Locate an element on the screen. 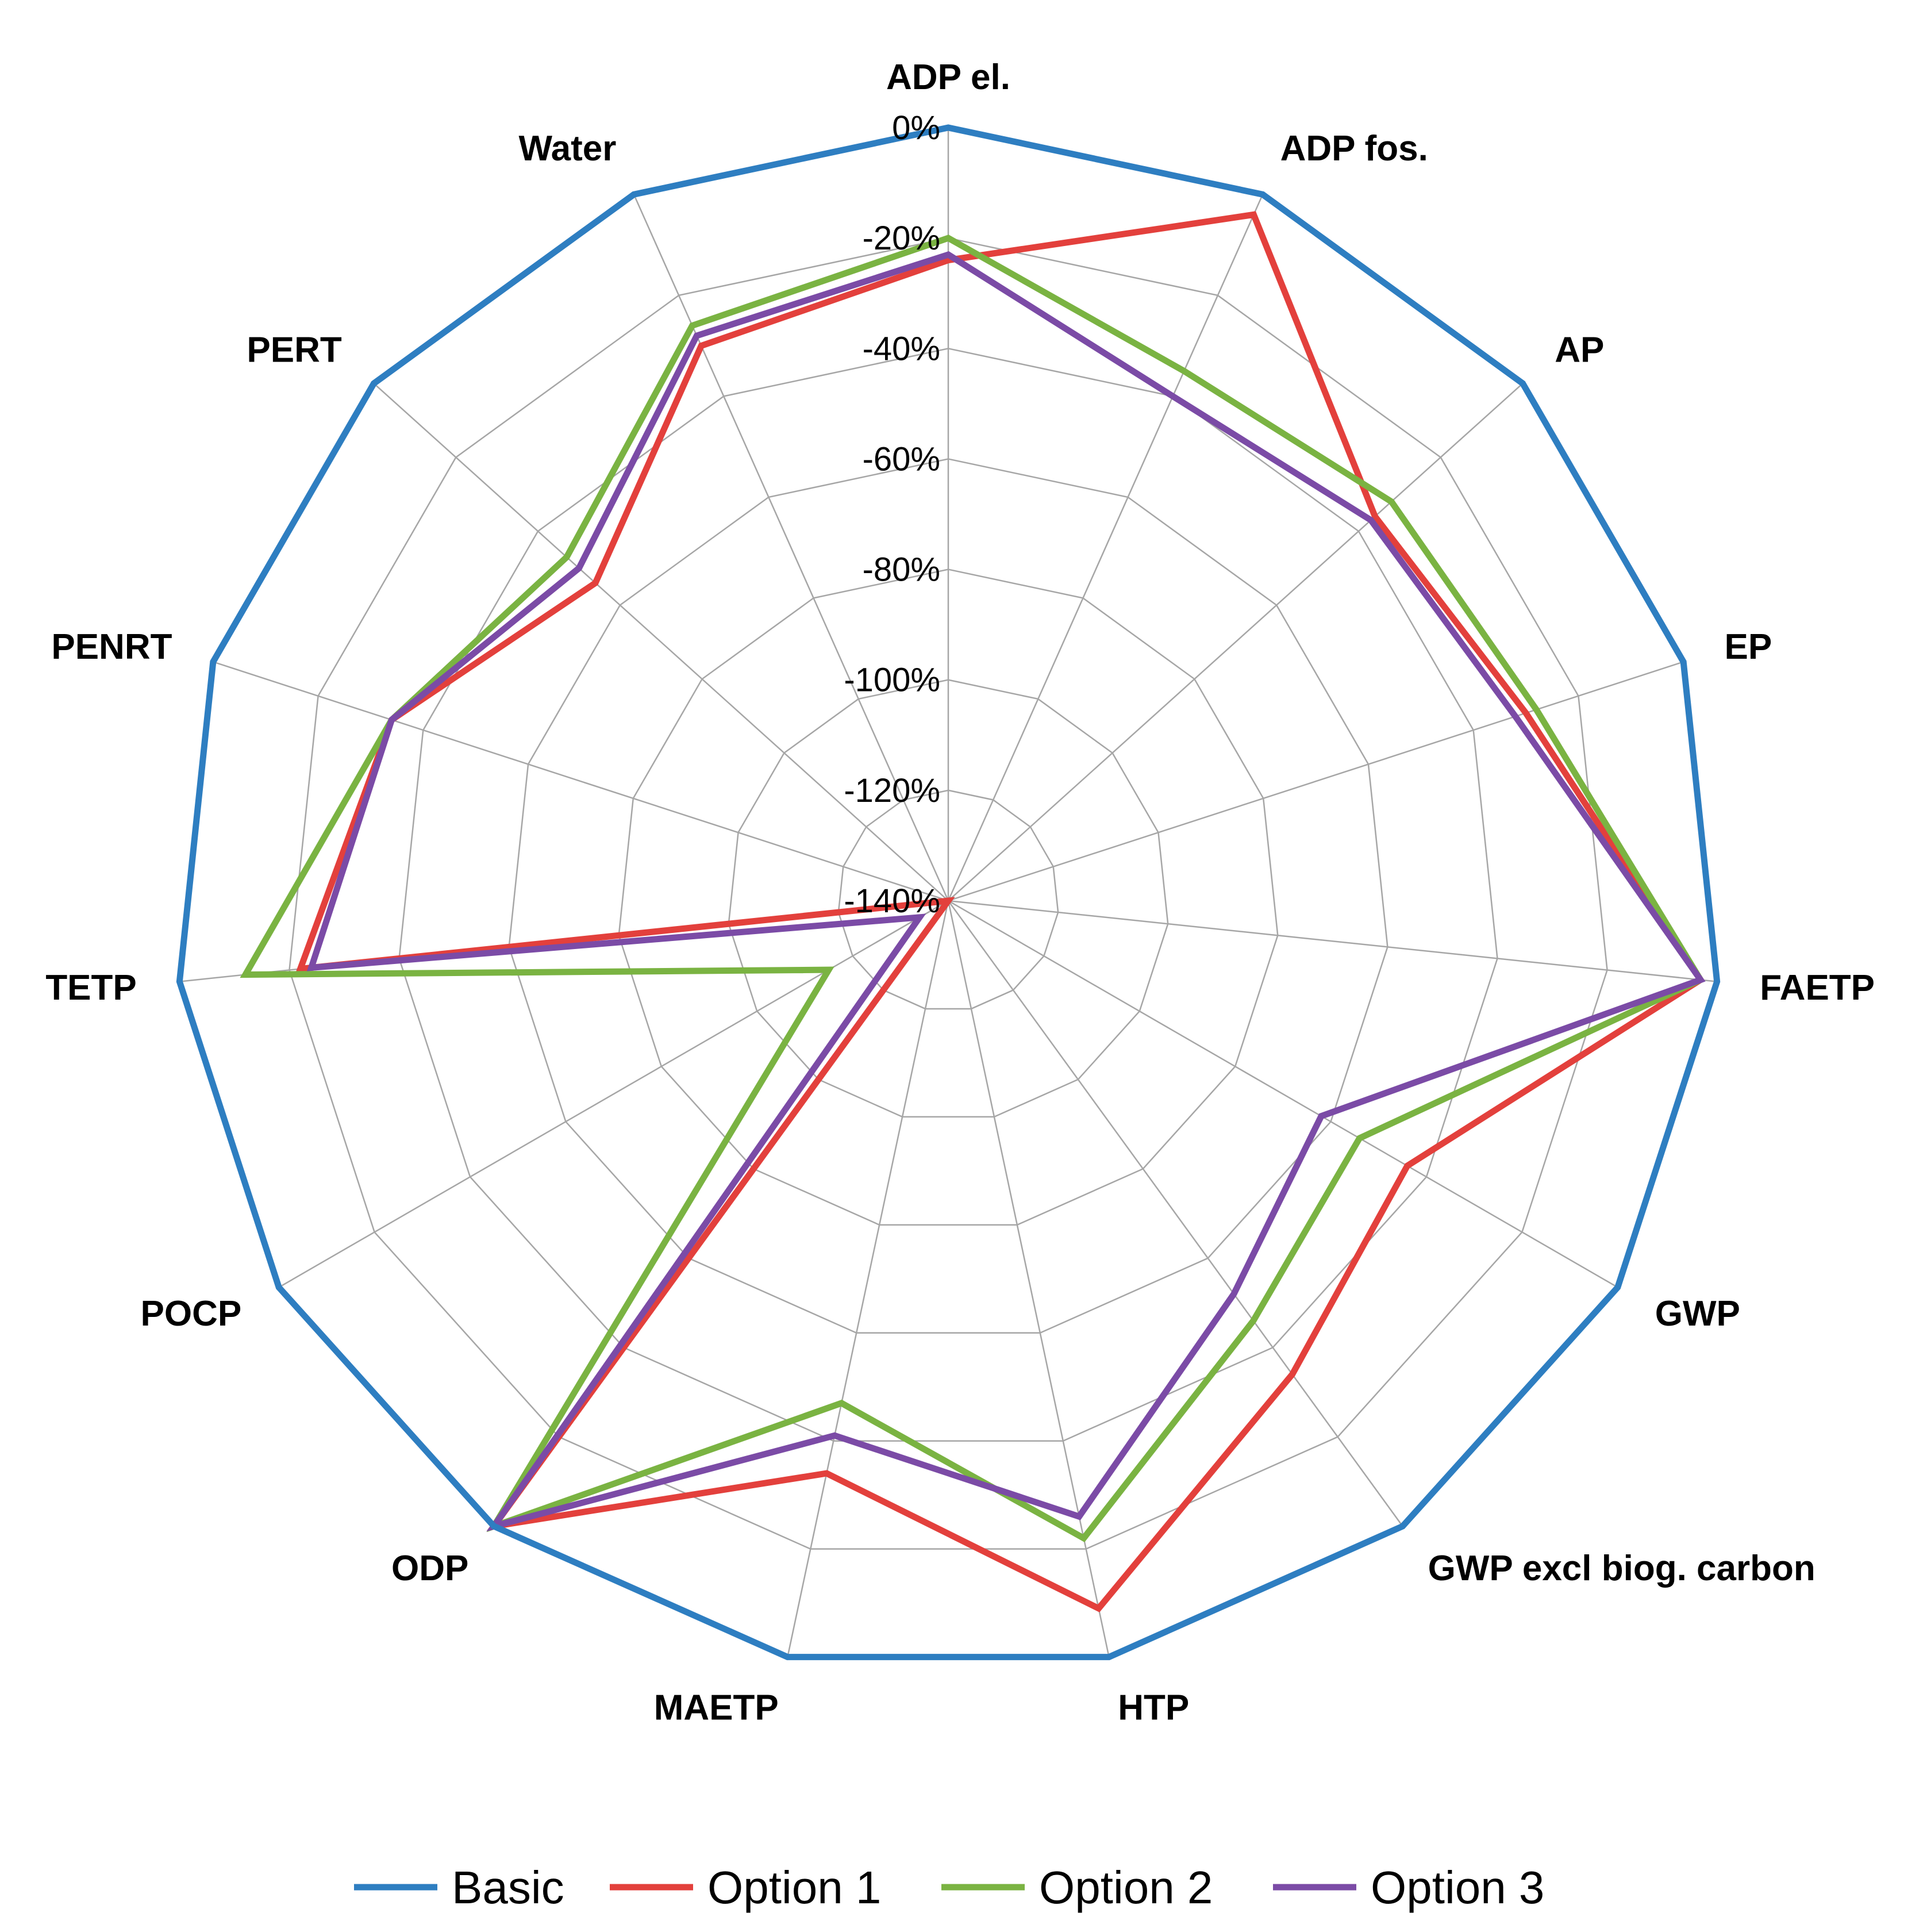 The height and width of the screenshot is (1932, 1927). axis-label-13: PERT is located at coordinates (294, 350).